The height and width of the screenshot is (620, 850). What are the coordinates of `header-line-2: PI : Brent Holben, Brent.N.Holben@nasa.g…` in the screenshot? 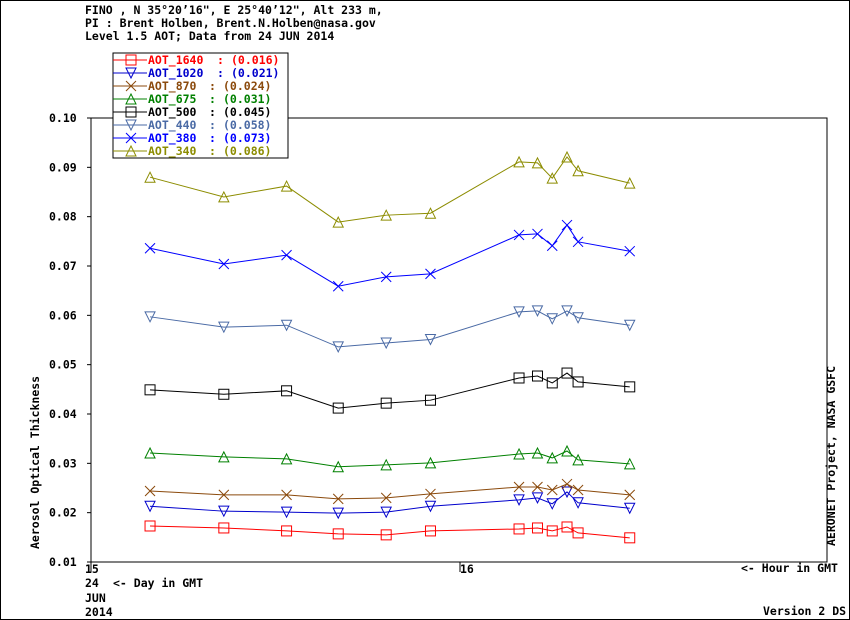 It's located at (230, 23).